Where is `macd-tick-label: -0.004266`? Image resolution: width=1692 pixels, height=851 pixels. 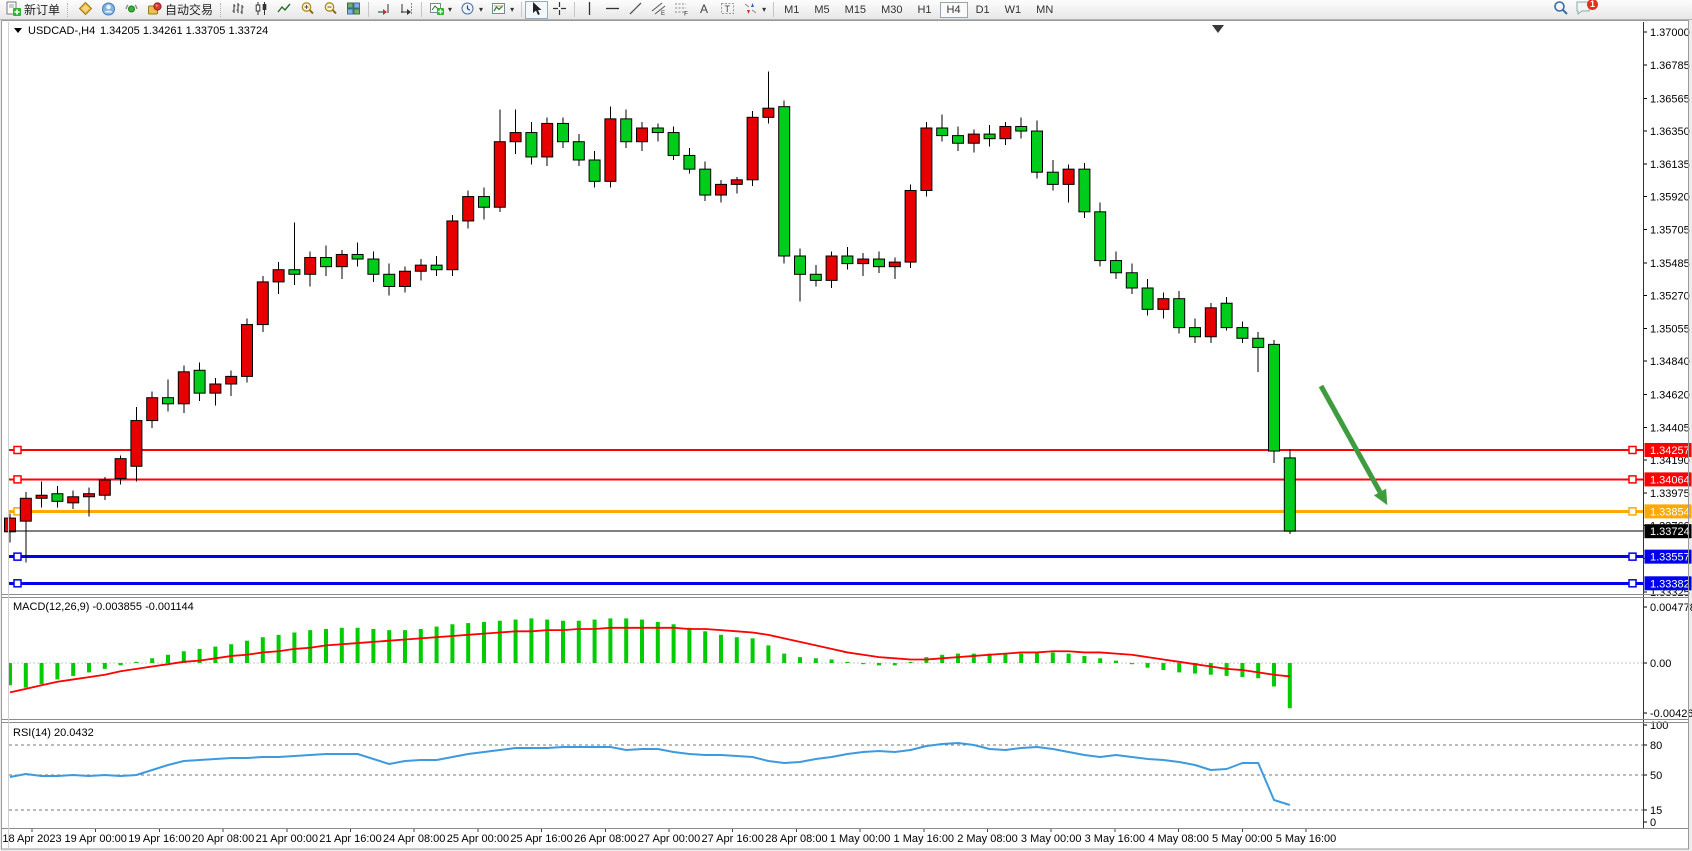 macd-tick-label: -0.004266 is located at coordinates (1671, 714).